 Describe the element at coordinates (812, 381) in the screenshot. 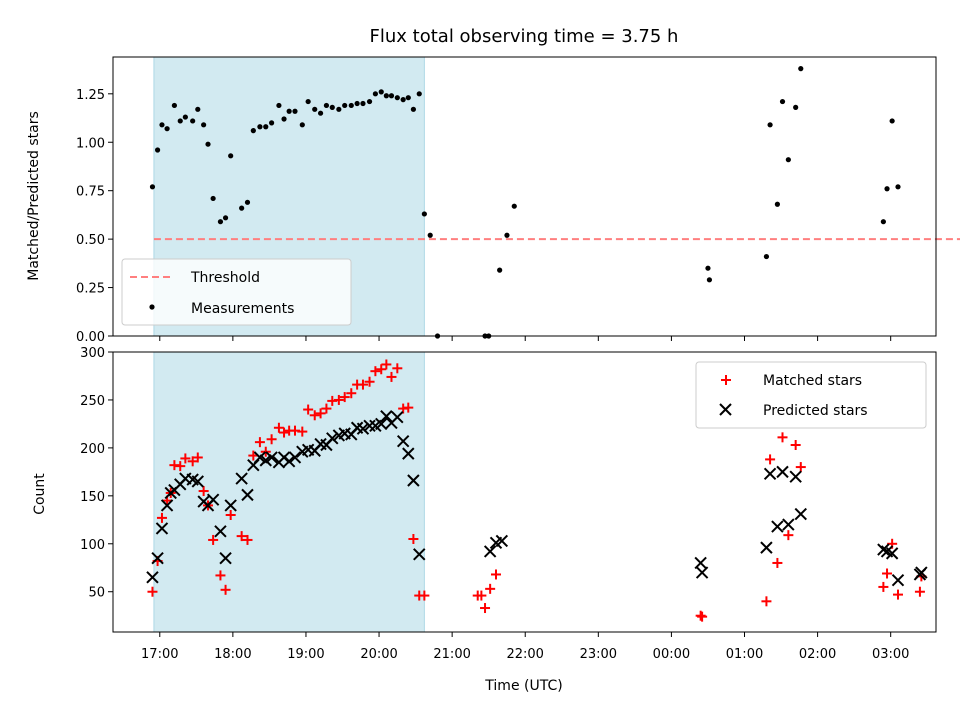

I see `matched-legend-label: Matched stars` at that location.